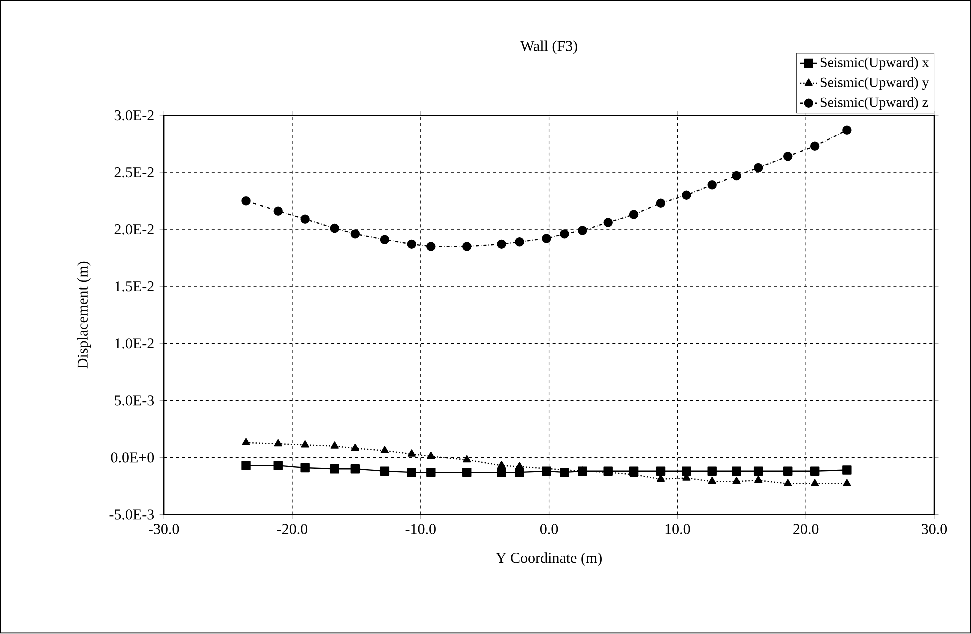 The image size is (971, 634). What do you see at coordinates (84, 315) in the screenshot?
I see `y-axis-title: Displacement (m)` at bounding box center [84, 315].